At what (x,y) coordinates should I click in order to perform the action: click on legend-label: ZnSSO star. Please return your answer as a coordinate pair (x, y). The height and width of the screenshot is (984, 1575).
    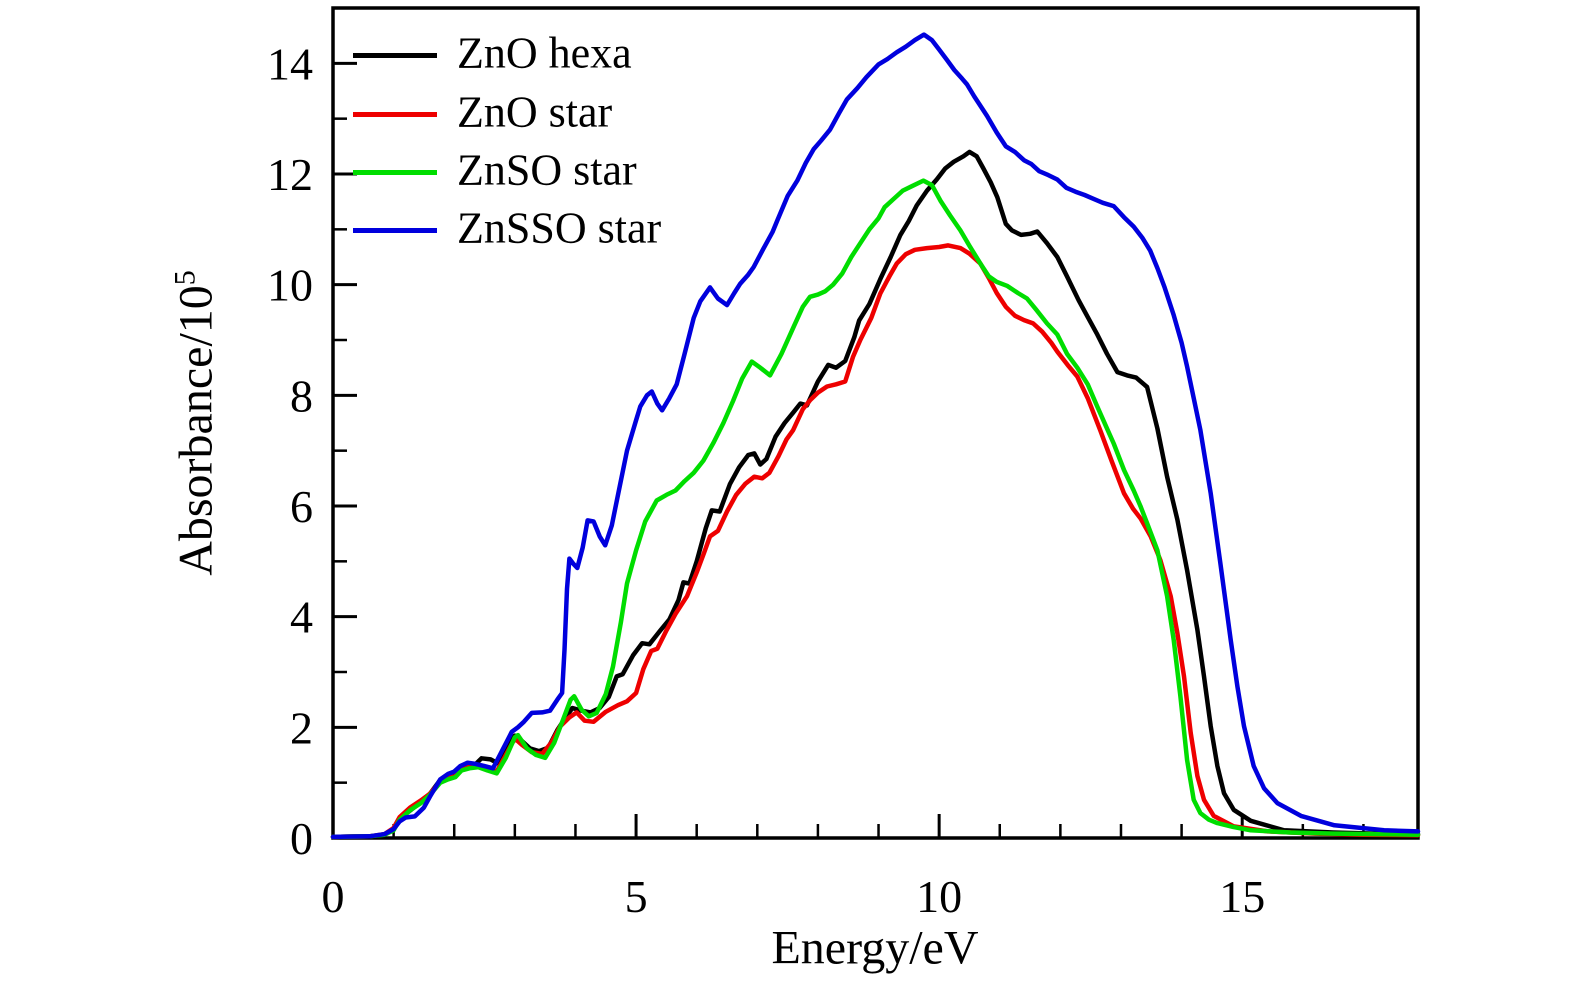
    Looking at the image, I should click on (559, 228).